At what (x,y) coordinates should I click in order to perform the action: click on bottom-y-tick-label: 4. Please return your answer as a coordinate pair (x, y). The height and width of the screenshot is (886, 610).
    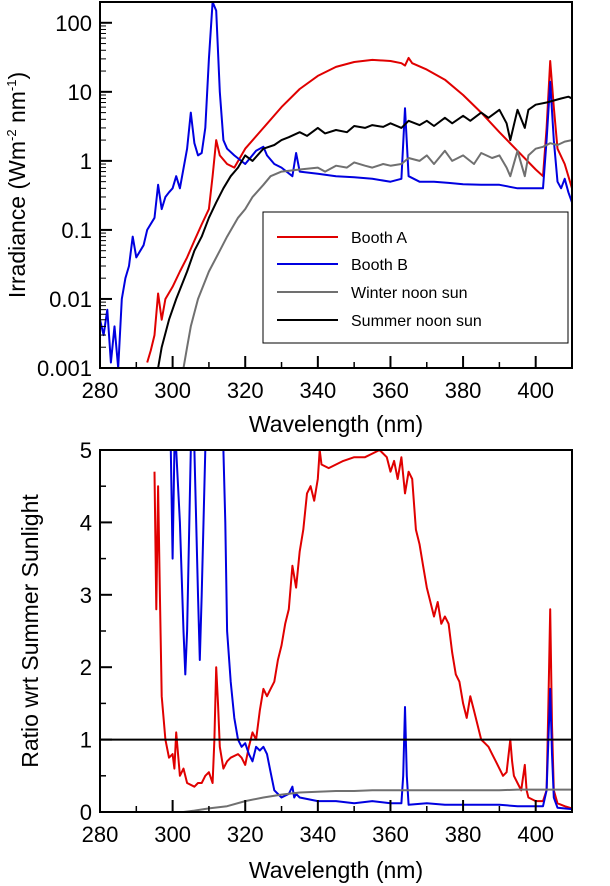
    Looking at the image, I should click on (86, 522).